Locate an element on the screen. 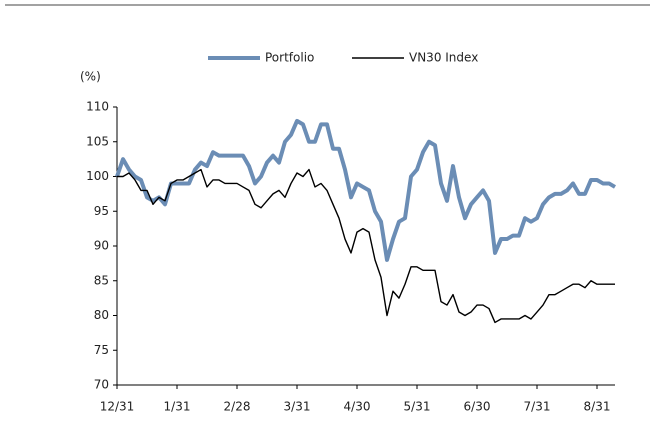 This screenshot has height=431, width=655. y-tick-label: 100 is located at coordinates (97, 176).